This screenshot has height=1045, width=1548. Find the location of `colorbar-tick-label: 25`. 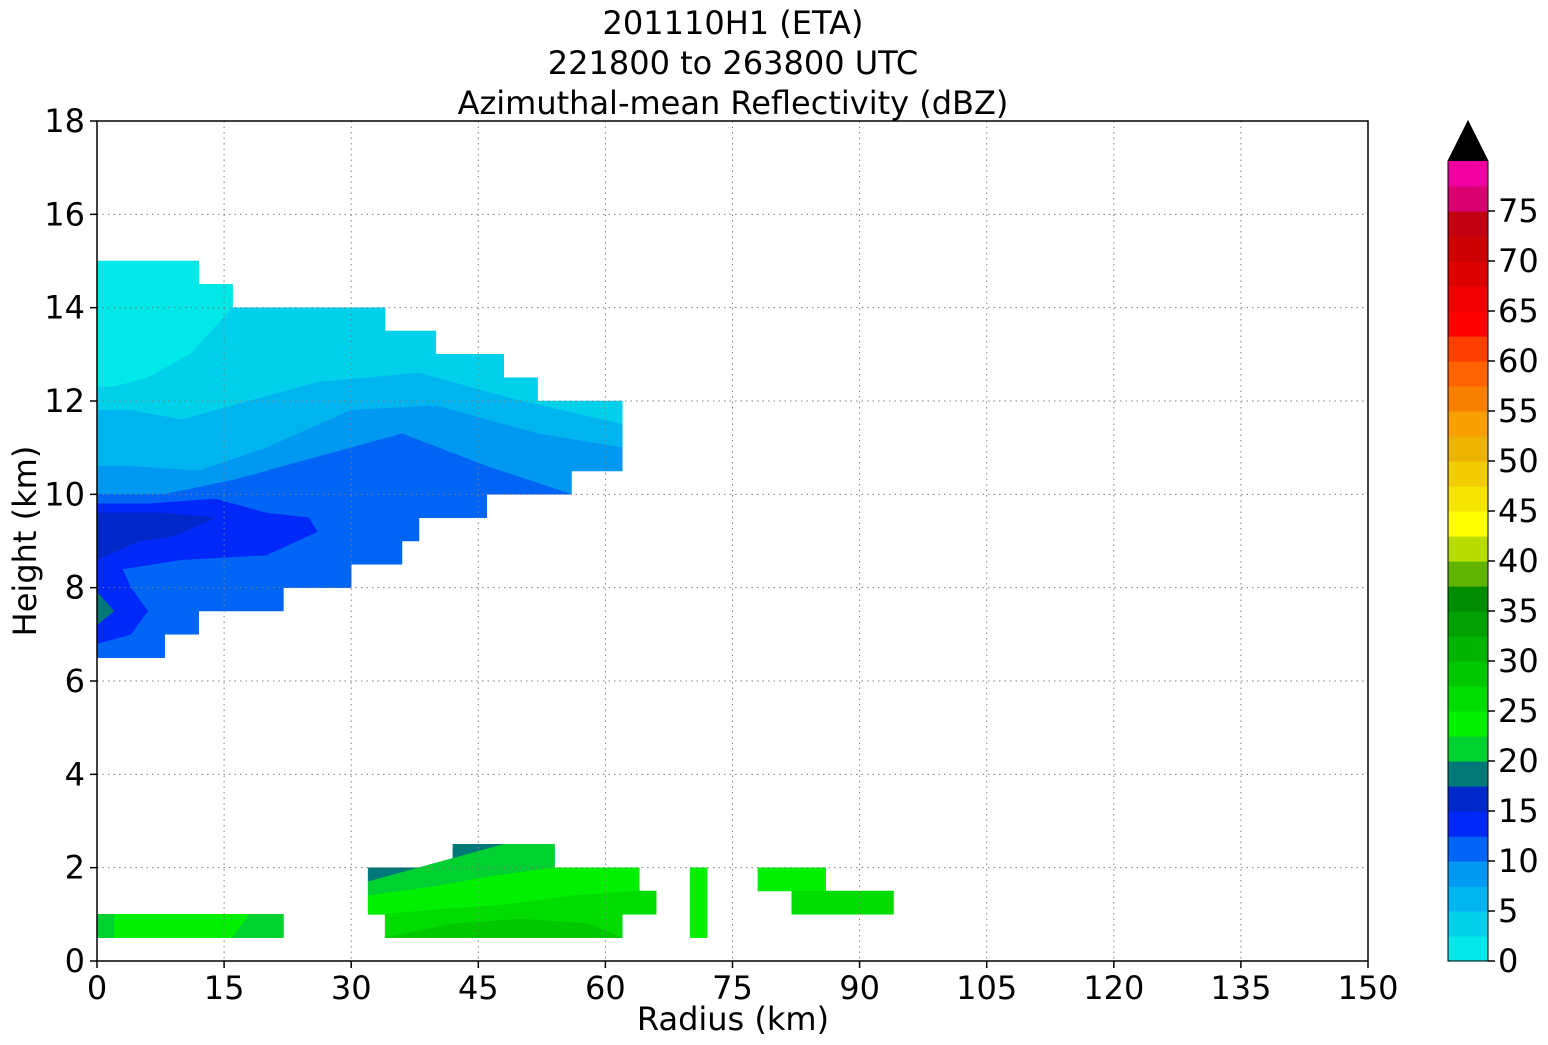

colorbar-tick-label: 25 is located at coordinates (1518, 711).